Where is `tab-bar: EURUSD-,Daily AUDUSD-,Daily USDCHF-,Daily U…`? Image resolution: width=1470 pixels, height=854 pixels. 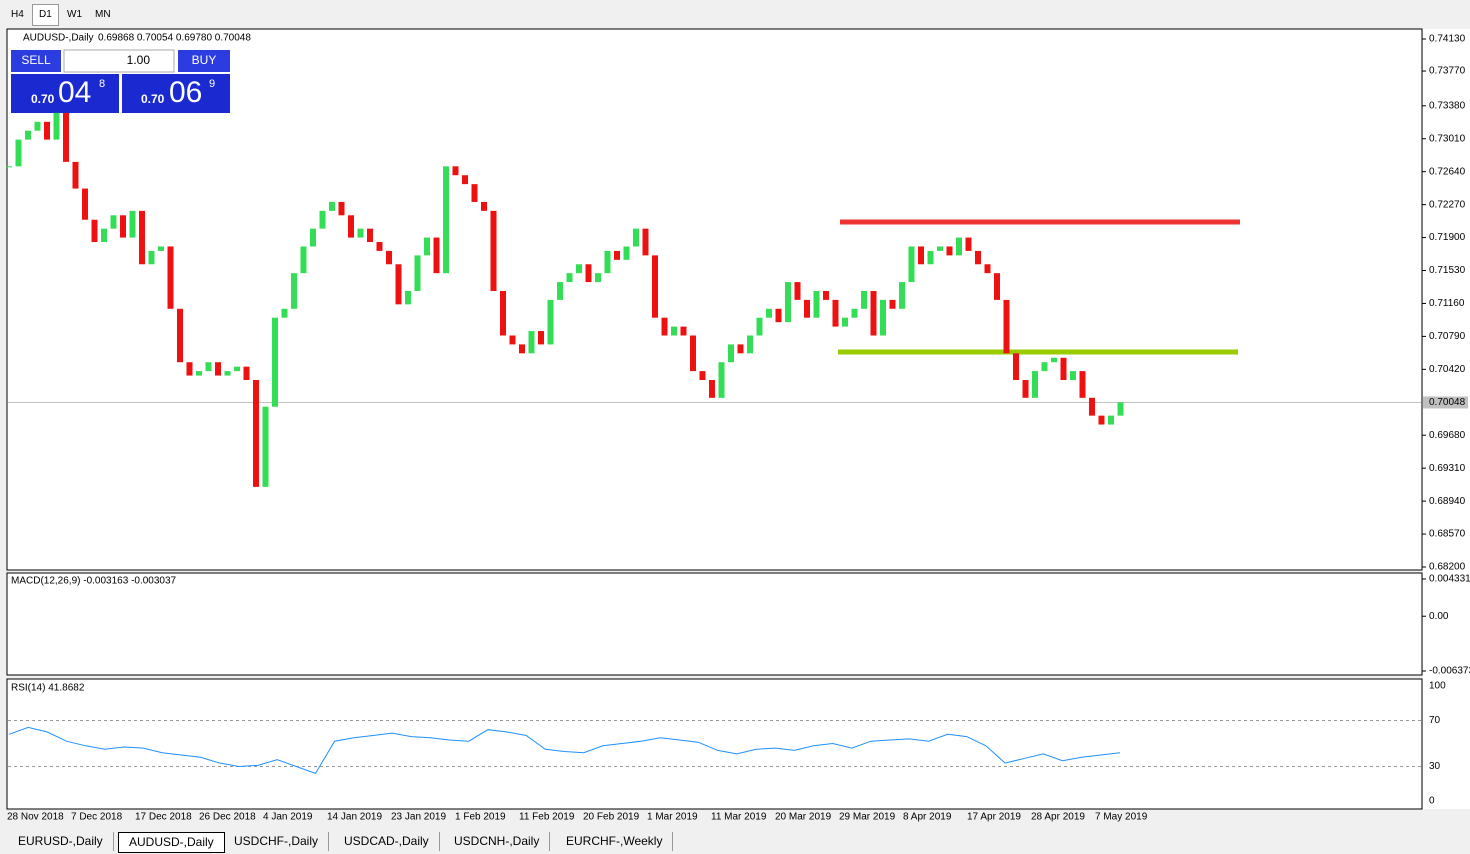 tab-bar: EURUSD-,Daily AUDUSD-,Daily USDCHF-,Daily U… is located at coordinates (735, 842).